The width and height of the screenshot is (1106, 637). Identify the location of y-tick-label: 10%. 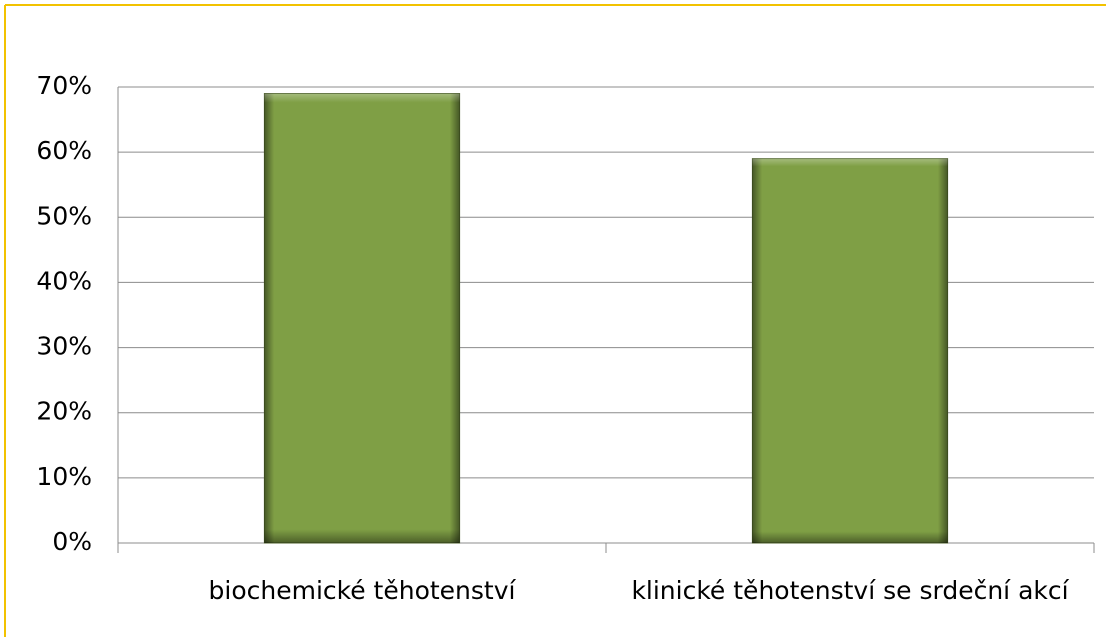
(64, 476).